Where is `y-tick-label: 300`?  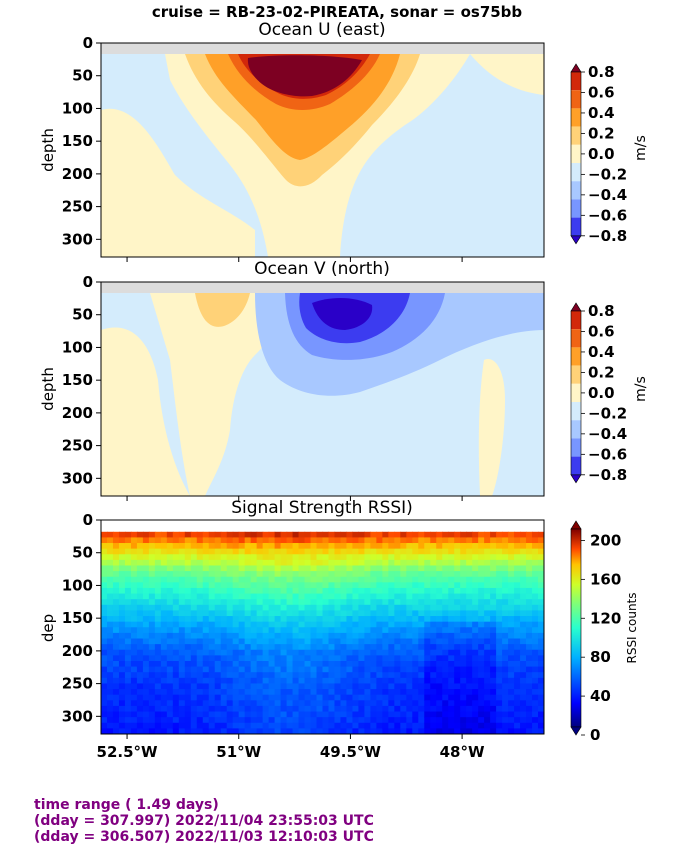 y-tick-label: 300 is located at coordinates (77, 239).